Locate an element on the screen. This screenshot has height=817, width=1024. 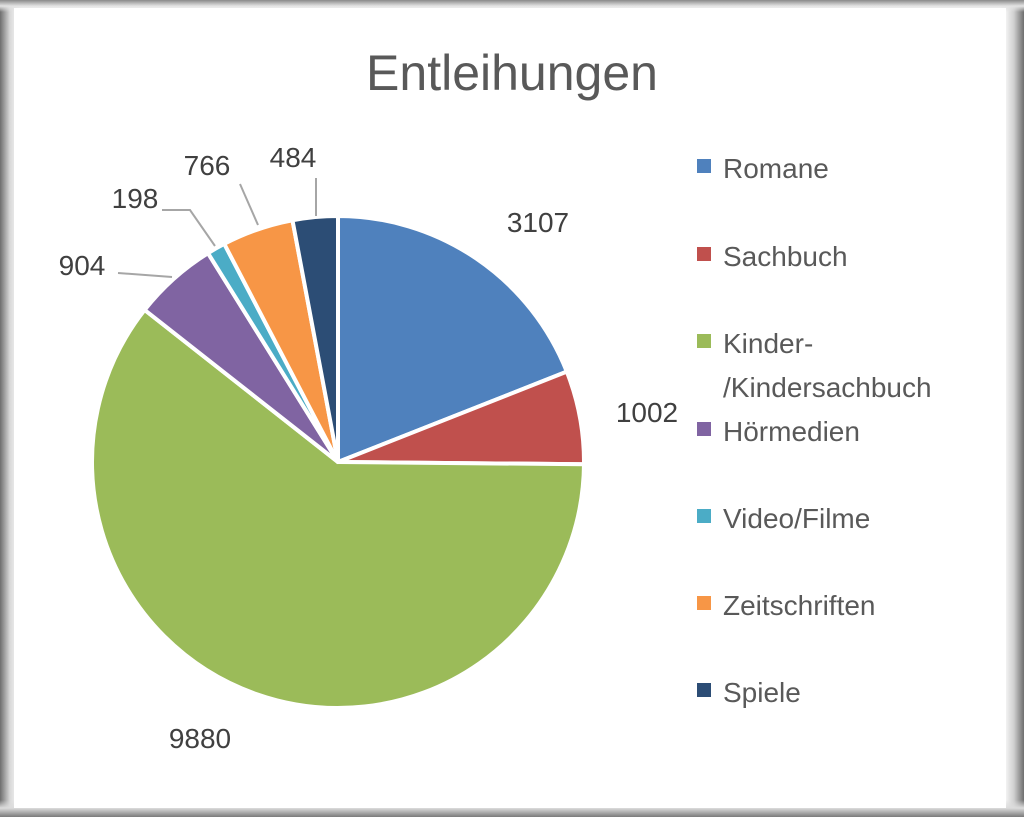
legend-swatch-kinder-kindersachbuch is located at coordinates (704, 341).